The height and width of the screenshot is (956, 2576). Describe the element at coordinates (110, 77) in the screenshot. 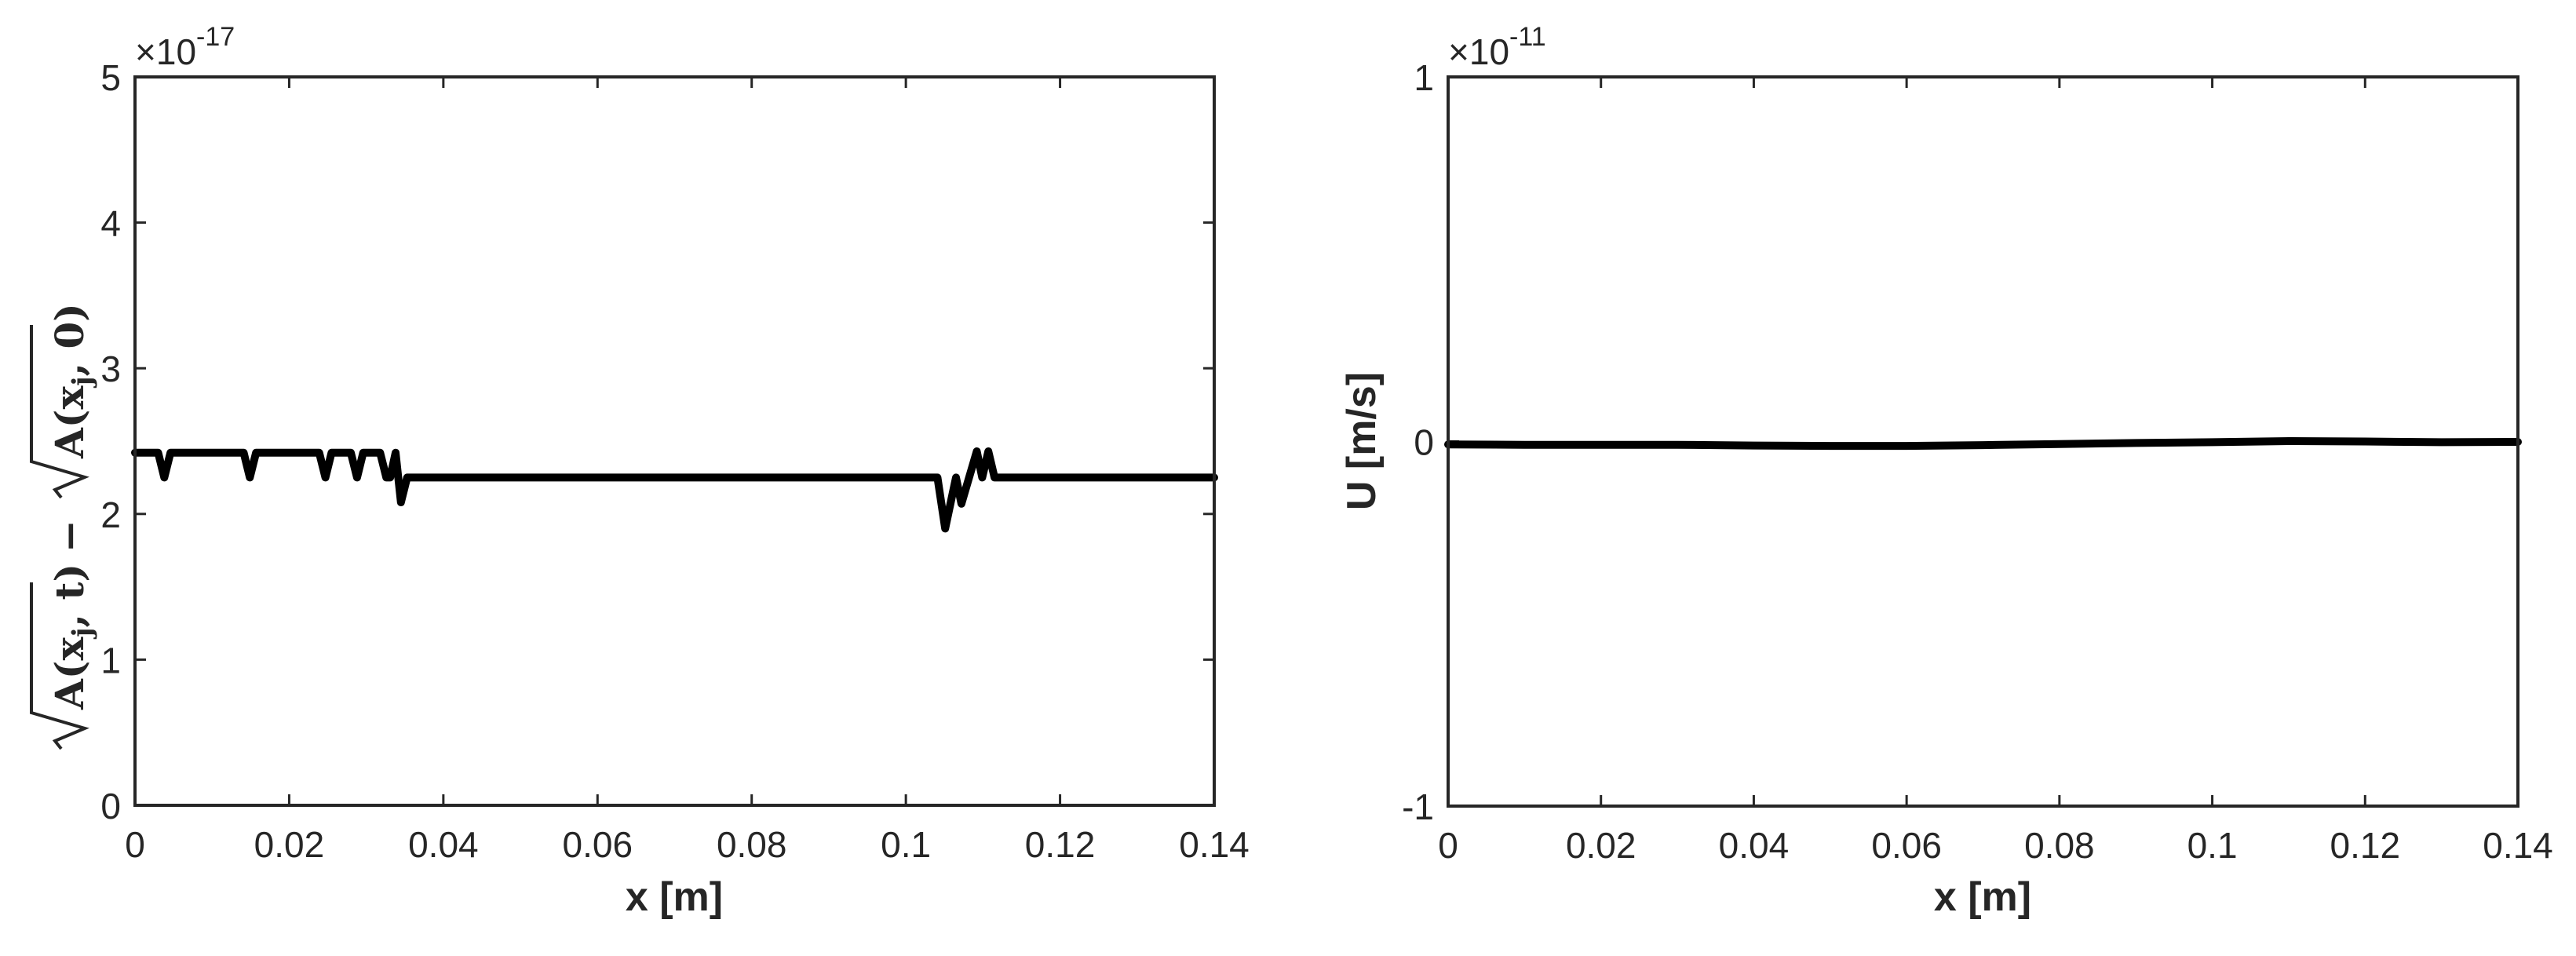

I see `y-tick-label: 5` at that location.